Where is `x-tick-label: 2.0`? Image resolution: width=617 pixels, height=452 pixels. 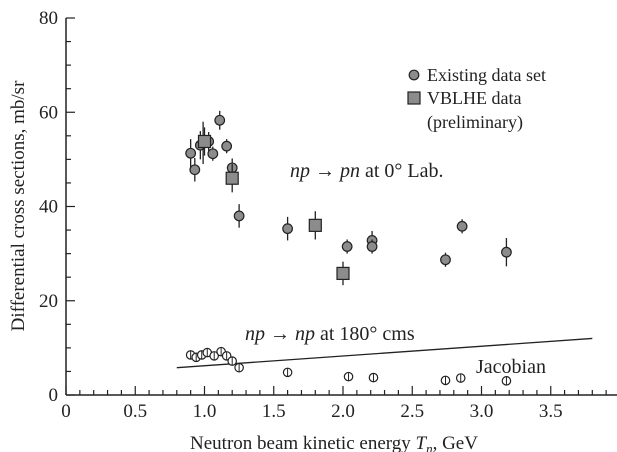
x-tick-label: 2.0 is located at coordinates (343, 411).